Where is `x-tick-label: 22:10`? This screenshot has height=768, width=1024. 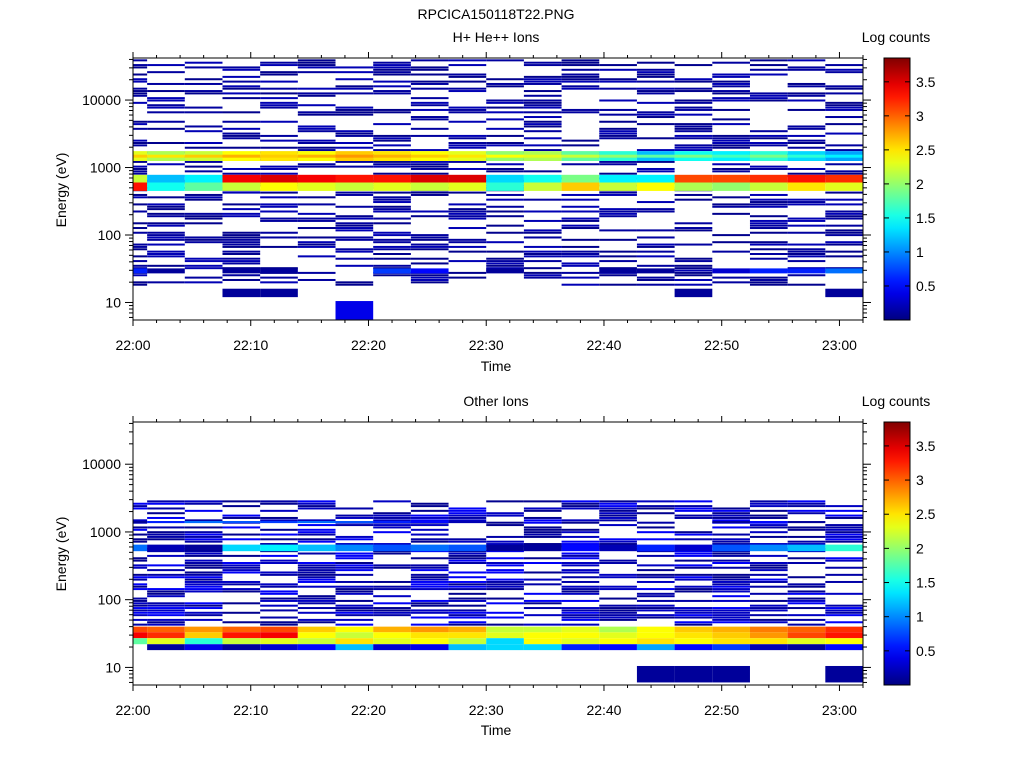 x-tick-label: 22:10 is located at coordinates (250, 345).